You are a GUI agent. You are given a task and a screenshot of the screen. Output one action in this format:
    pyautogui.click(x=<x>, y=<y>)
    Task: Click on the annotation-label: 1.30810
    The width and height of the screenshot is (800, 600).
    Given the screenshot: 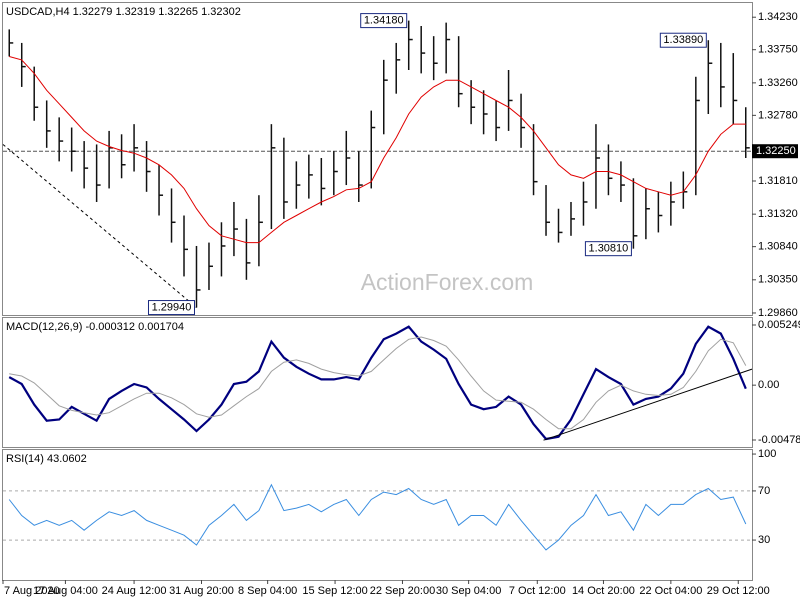 What is the action you would take?
    pyautogui.click(x=609, y=249)
    